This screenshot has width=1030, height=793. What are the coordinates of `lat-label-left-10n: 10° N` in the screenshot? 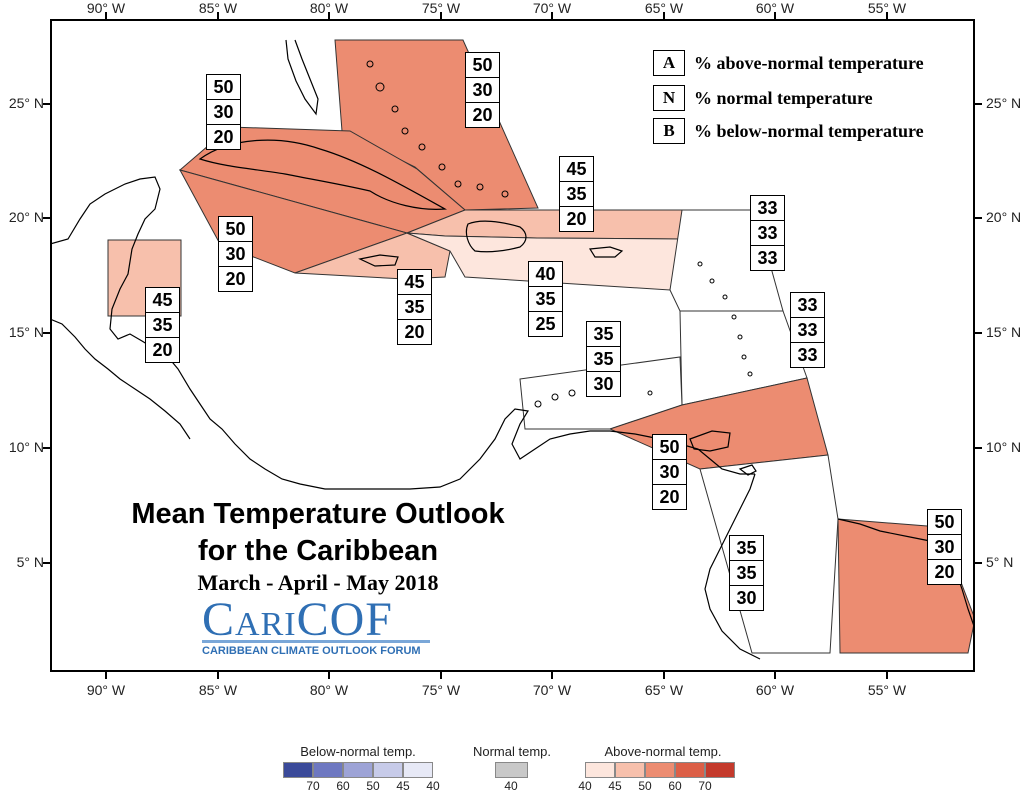 It's located at (26, 447).